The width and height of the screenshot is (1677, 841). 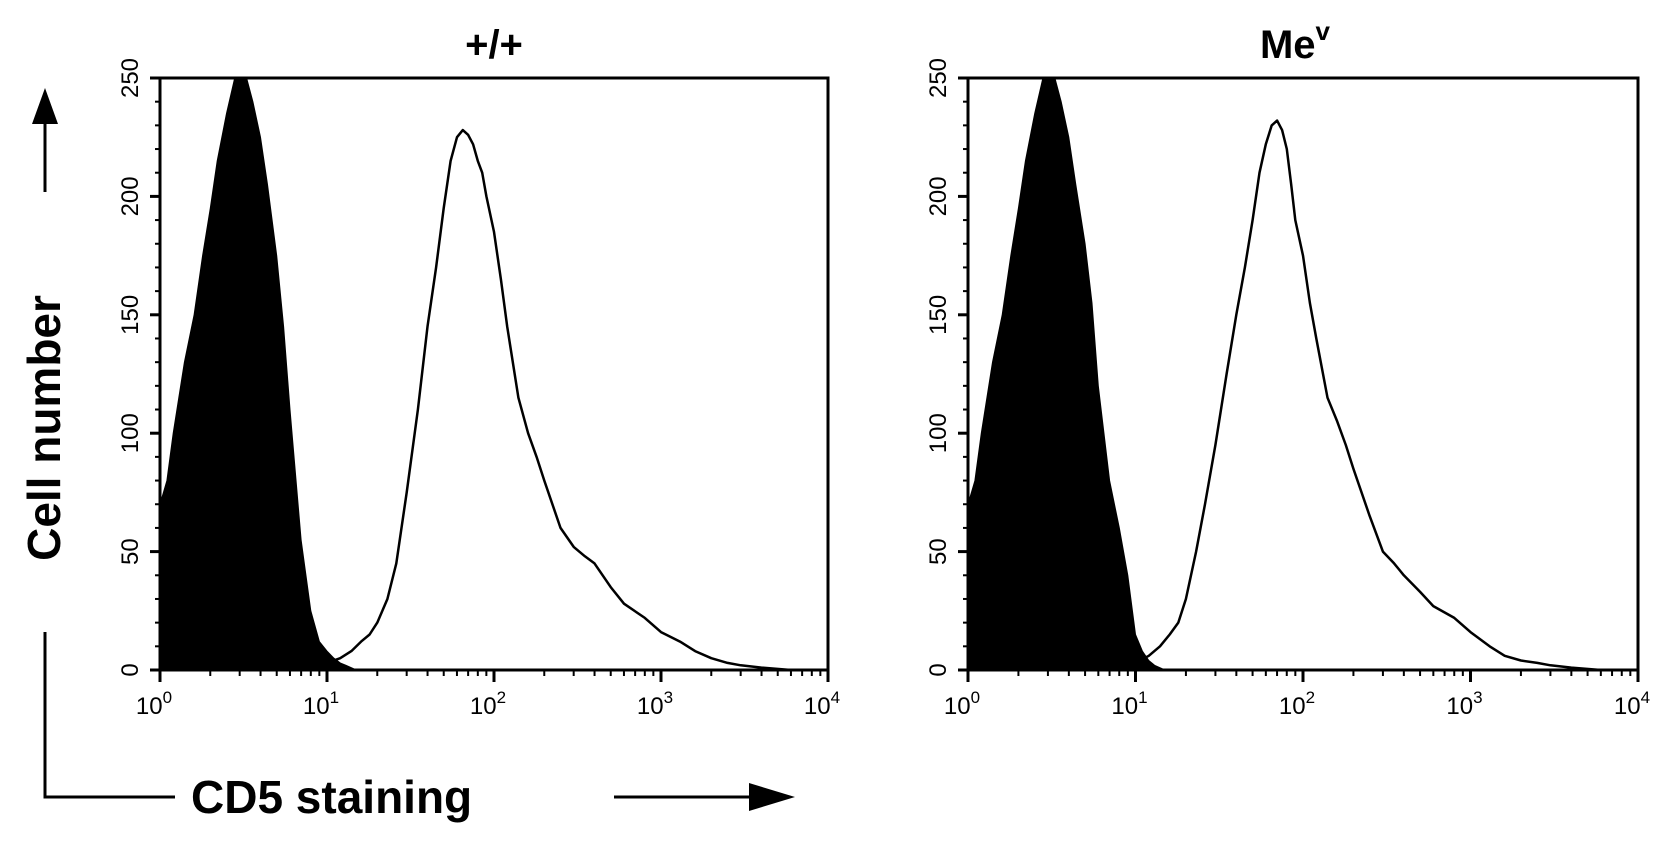 I want to click on panel-title-superscript: v, so click(x=1323, y=31).